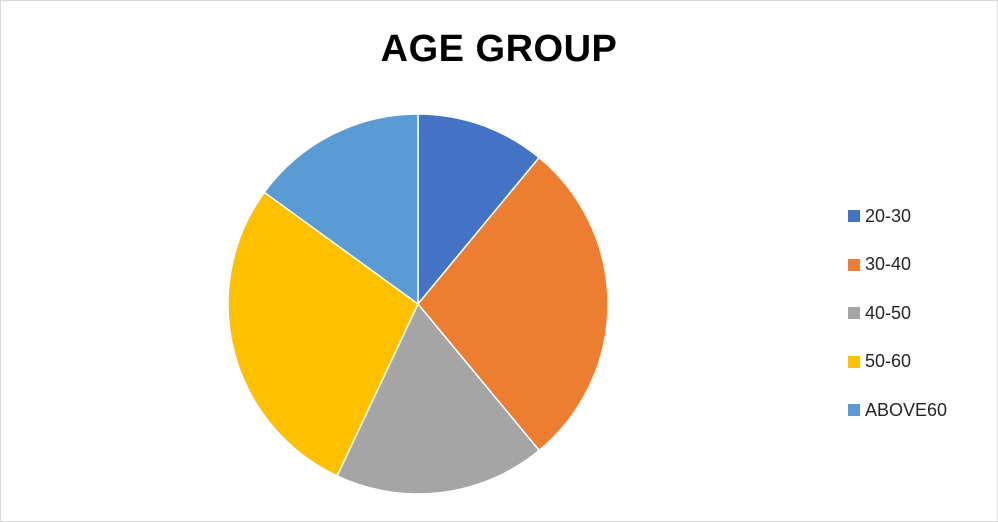  Describe the element at coordinates (918, 216) in the screenshot. I see `legend-item-20-30: 20-30` at that location.